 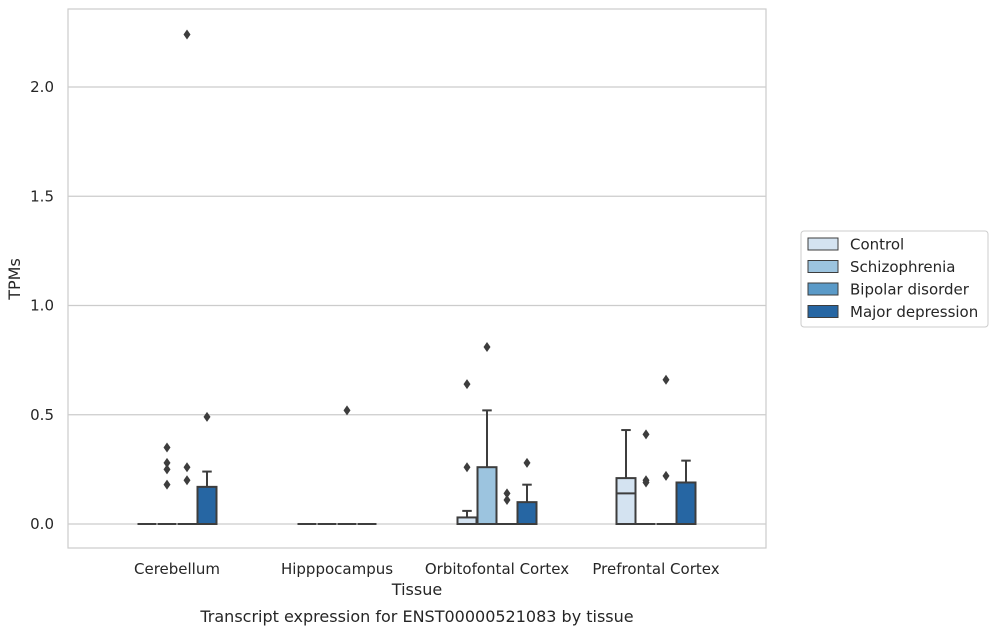 What do you see at coordinates (910, 290) in the screenshot?
I see `legend-label: Bipolar disorder` at bounding box center [910, 290].